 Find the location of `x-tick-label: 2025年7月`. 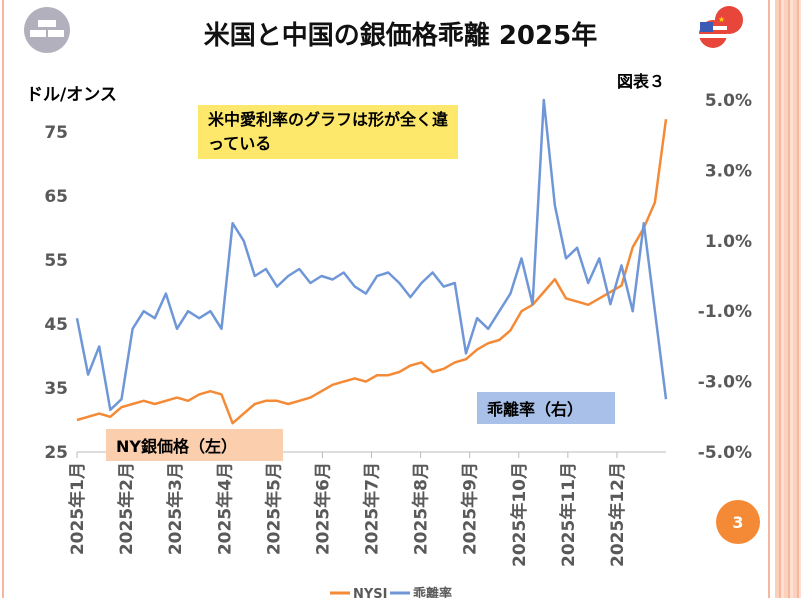

x-tick-label: 2025年7月 is located at coordinates (372, 508).